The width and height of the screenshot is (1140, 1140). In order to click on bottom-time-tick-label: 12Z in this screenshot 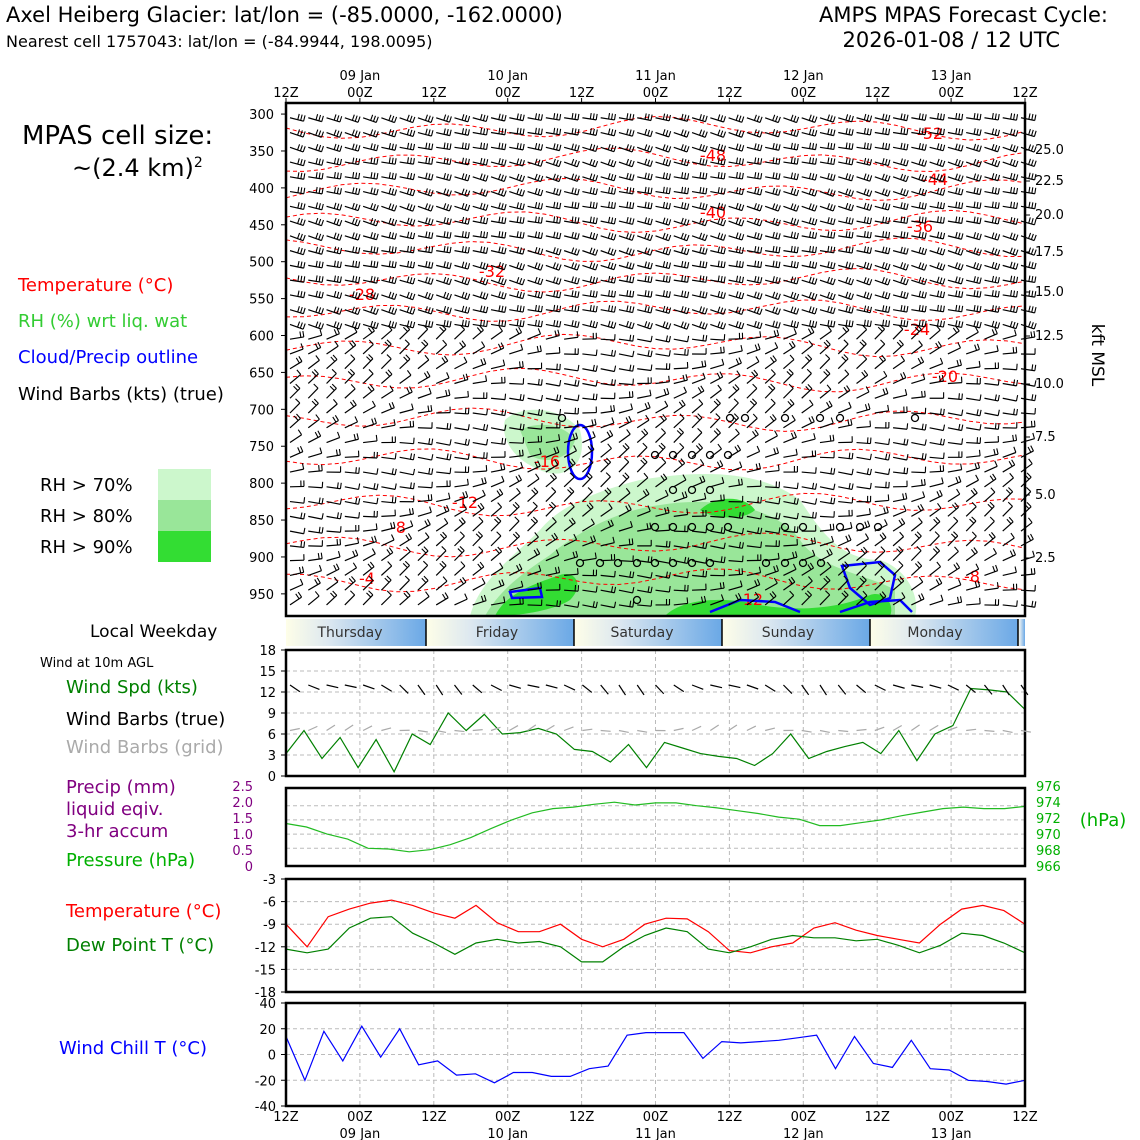, I will do `click(286, 1117)`.